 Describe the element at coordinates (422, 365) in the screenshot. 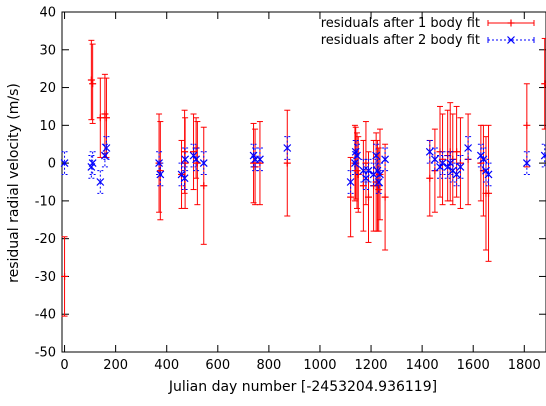

I see `x-tick-label: 1400` at that location.